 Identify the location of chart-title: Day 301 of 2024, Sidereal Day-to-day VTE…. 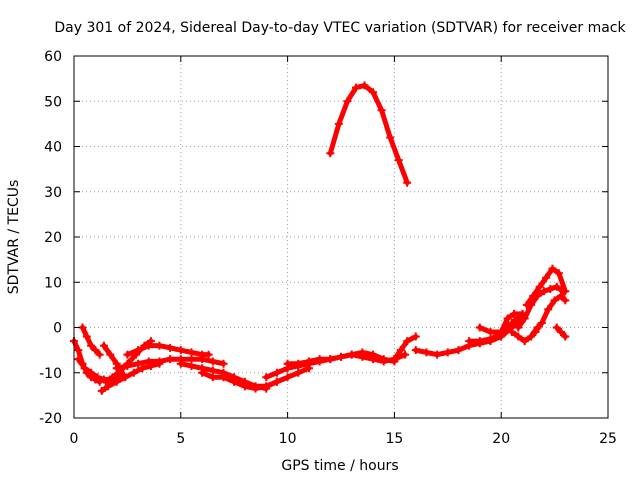
(340, 28).